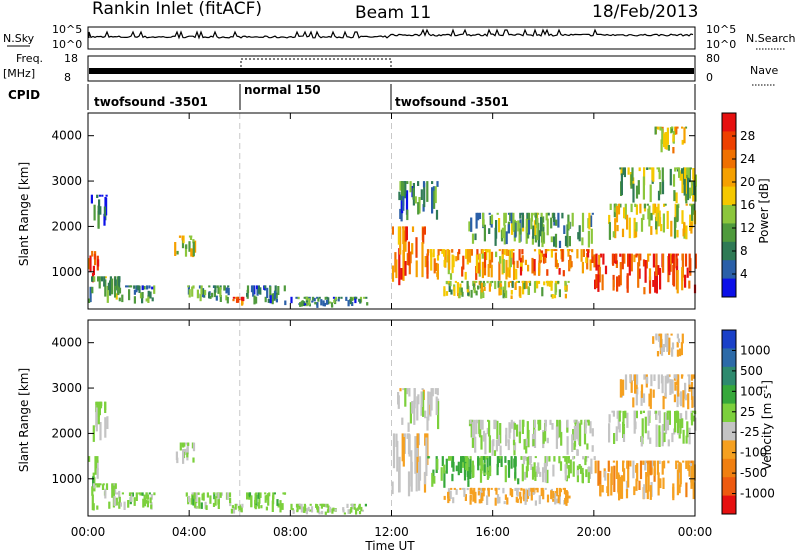 The image size is (800, 554). What do you see at coordinates (67, 77) in the screenshot?
I see `freq-tick-bottom: 8` at bounding box center [67, 77].